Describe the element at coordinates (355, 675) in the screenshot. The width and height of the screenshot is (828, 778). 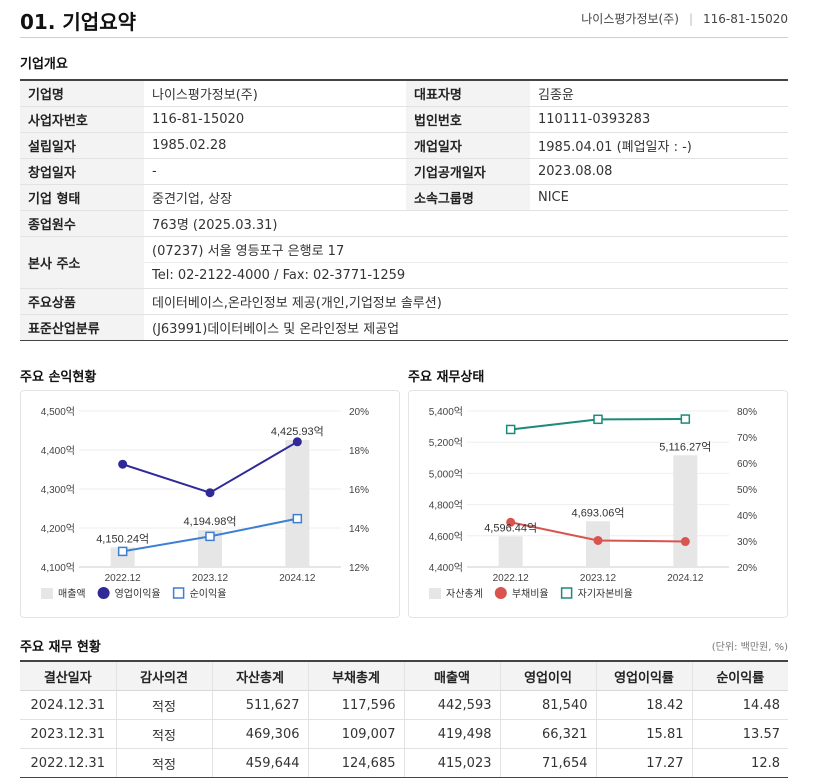
I see `column-header: 부채총계` at that location.